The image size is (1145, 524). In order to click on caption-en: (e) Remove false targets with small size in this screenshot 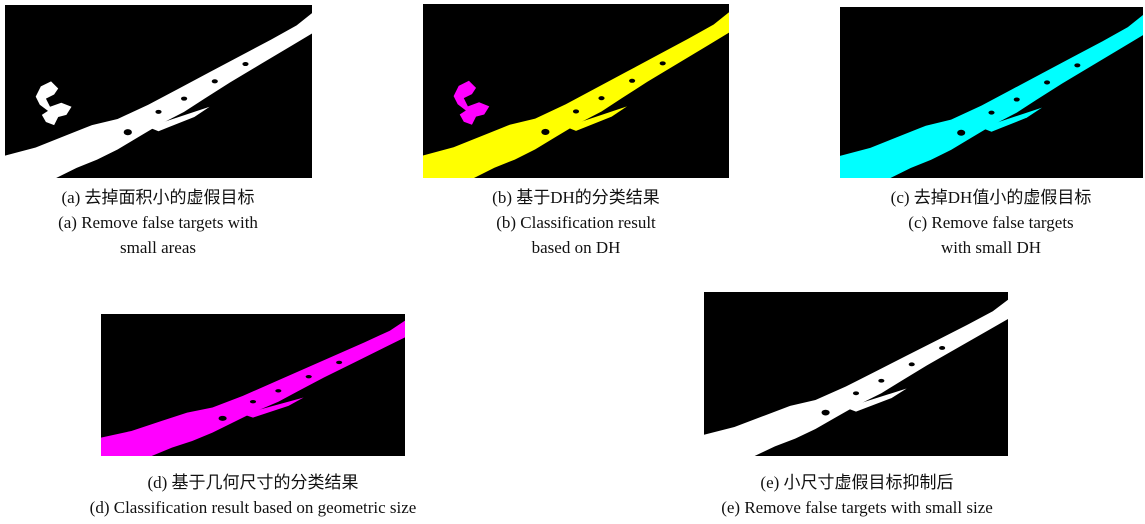, I will do `click(857, 507)`.